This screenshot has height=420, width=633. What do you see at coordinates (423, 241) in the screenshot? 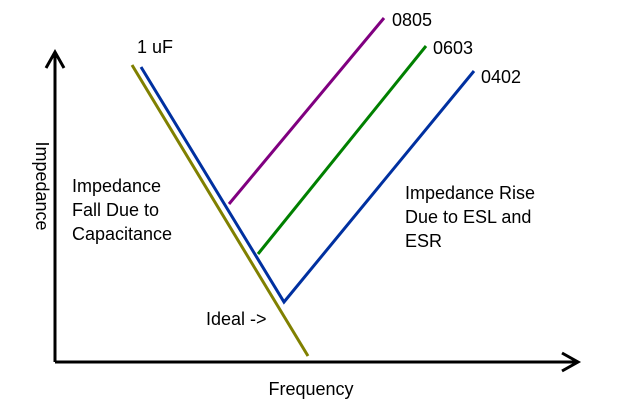
I see `rise-annotation-line: ESR` at bounding box center [423, 241].